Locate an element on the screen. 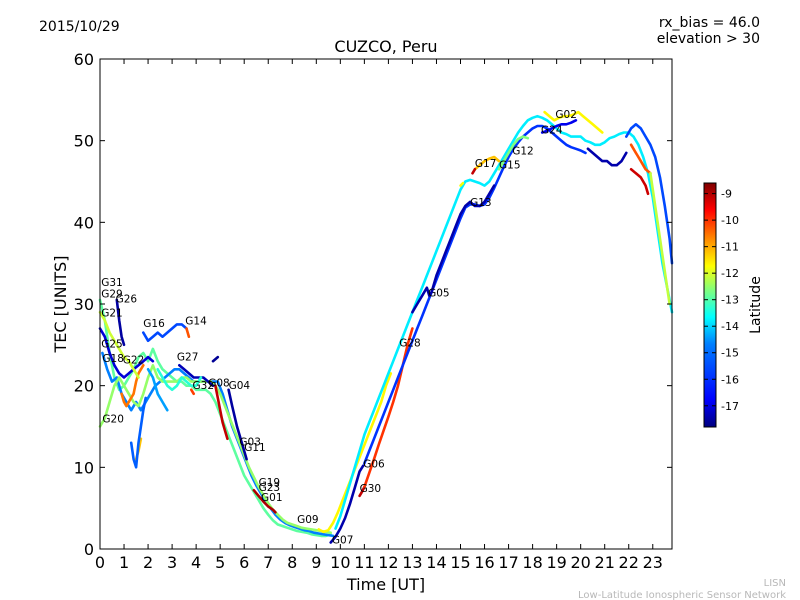 The height and width of the screenshot is (600, 800). satellite-label: G01 is located at coordinates (272, 498).